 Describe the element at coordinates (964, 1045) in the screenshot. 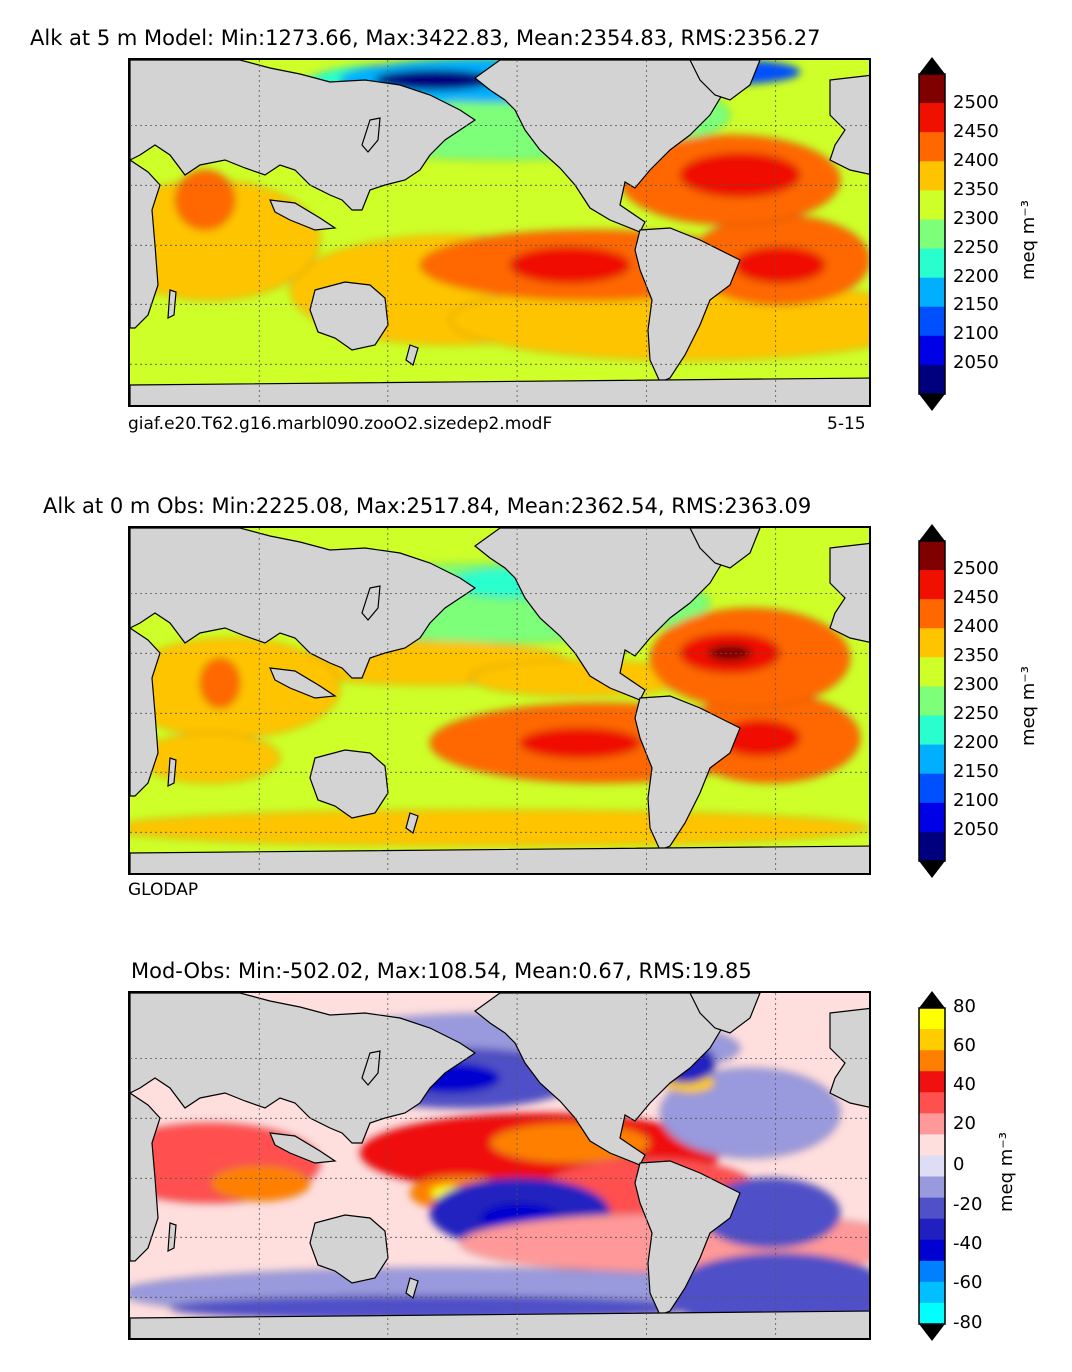

I see `colorbar-tick: 60` at that location.